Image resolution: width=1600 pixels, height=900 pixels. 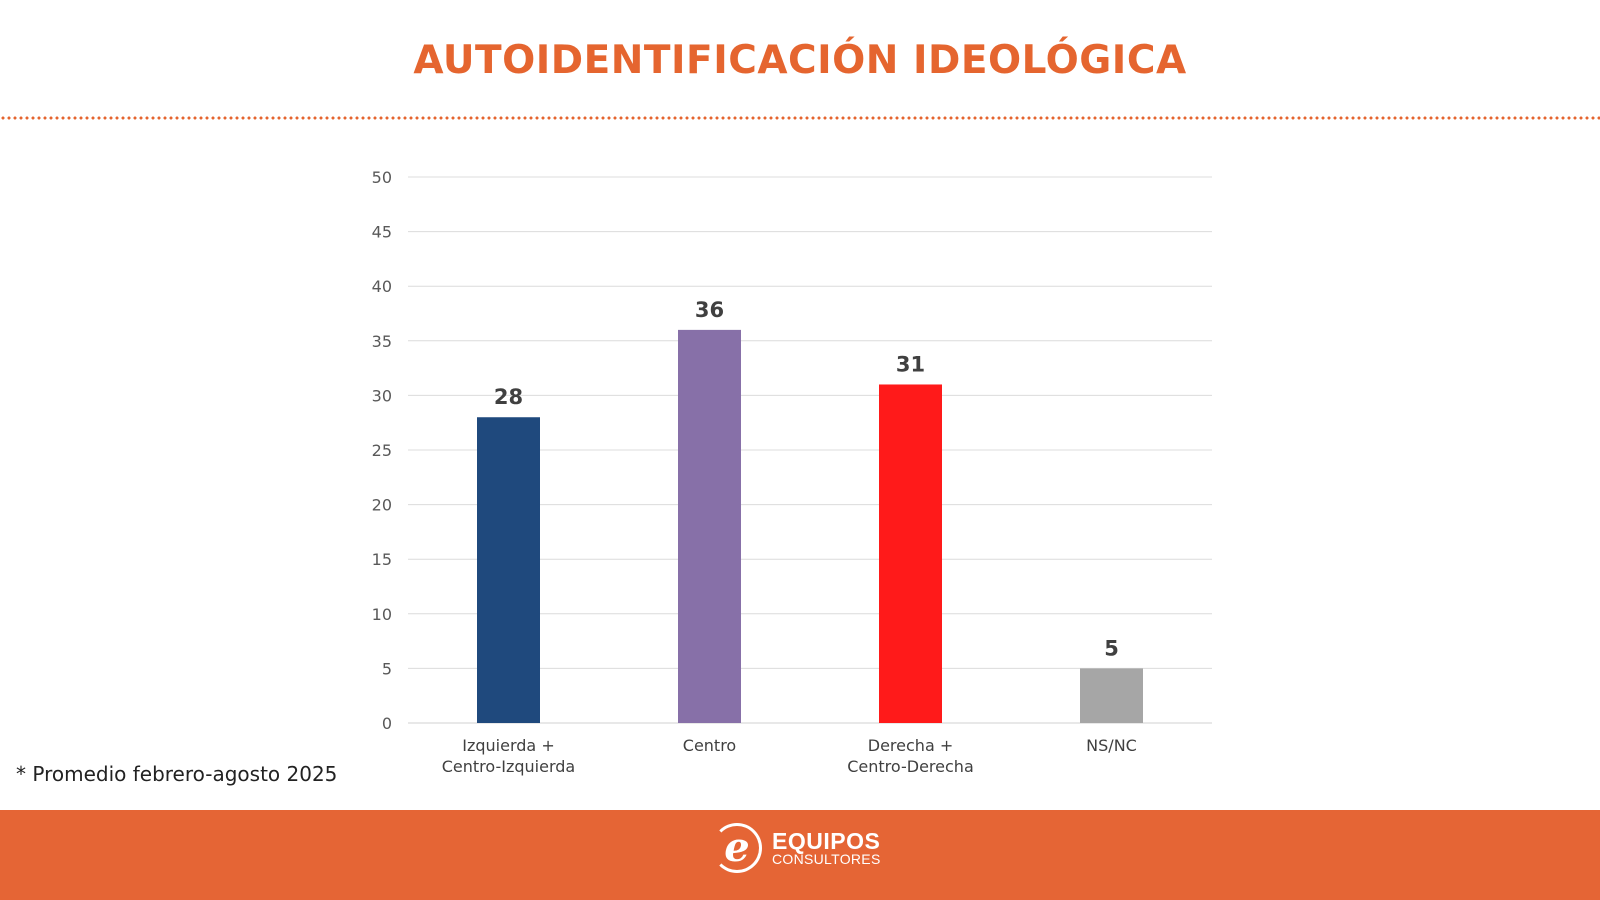 What do you see at coordinates (709, 745) in the screenshot?
I see `x-tick-label: Centro` at bounding box center [709, 745].